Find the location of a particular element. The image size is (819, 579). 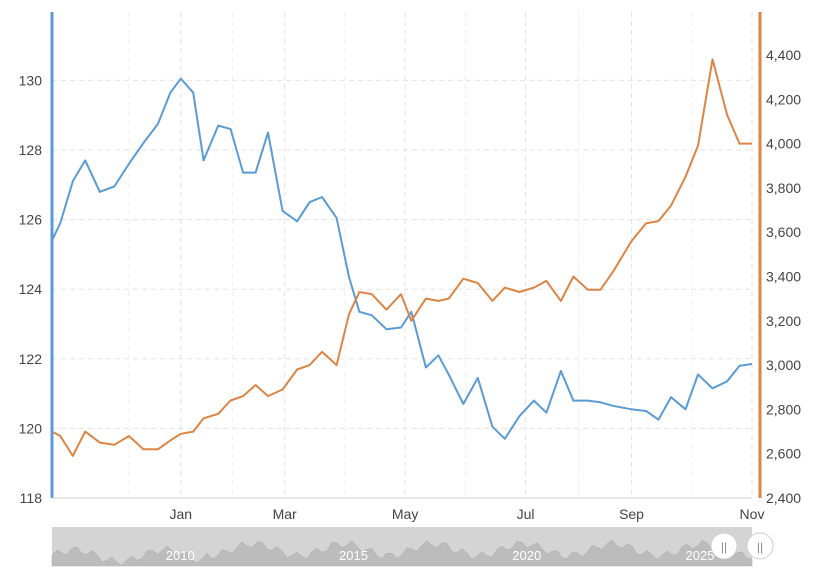

right-axis-tick-label: 2,400 is located at coordinates (783, 498).